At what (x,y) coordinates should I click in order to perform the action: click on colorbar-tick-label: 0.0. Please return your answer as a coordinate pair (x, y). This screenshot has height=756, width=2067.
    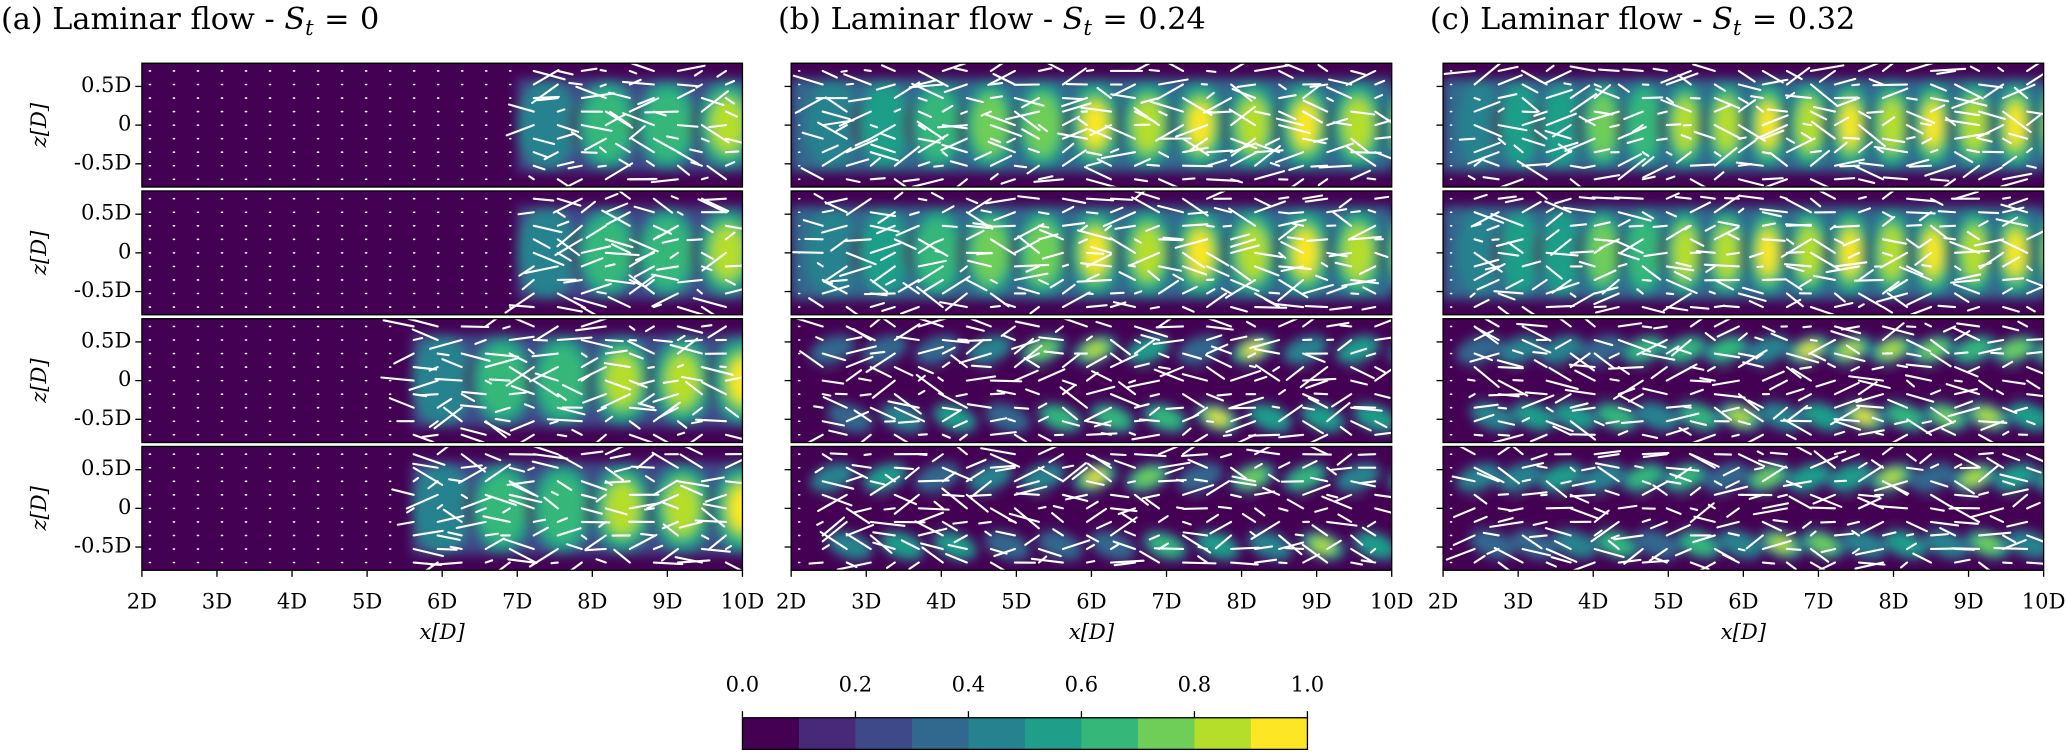
    Looking at the image, I should click on (743, 684).